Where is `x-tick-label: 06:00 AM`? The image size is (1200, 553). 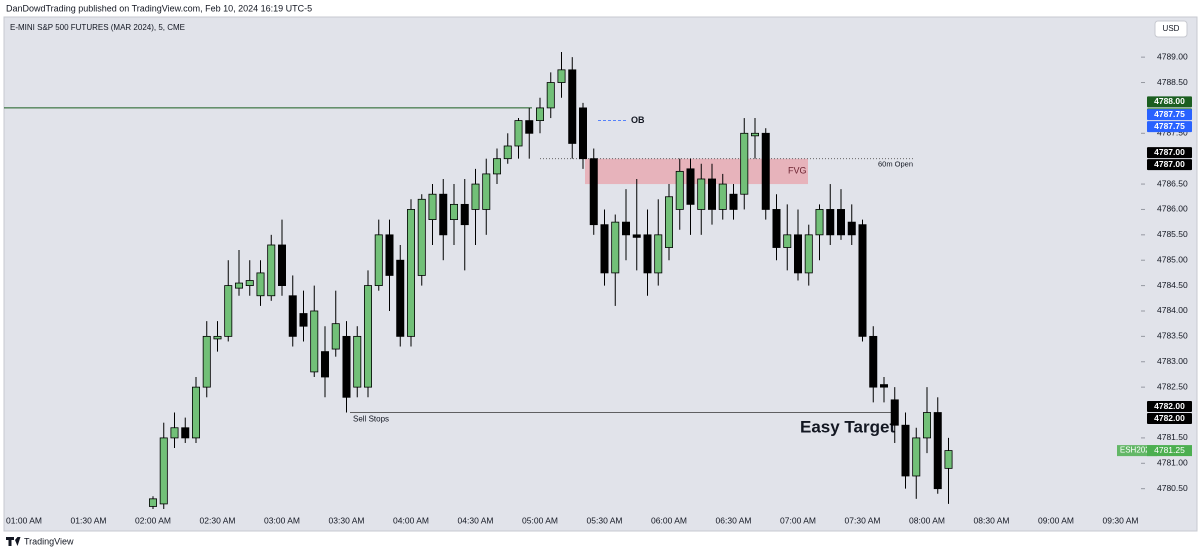 x-tick-label: 06:00 AM is located at coordinates (669, 520).